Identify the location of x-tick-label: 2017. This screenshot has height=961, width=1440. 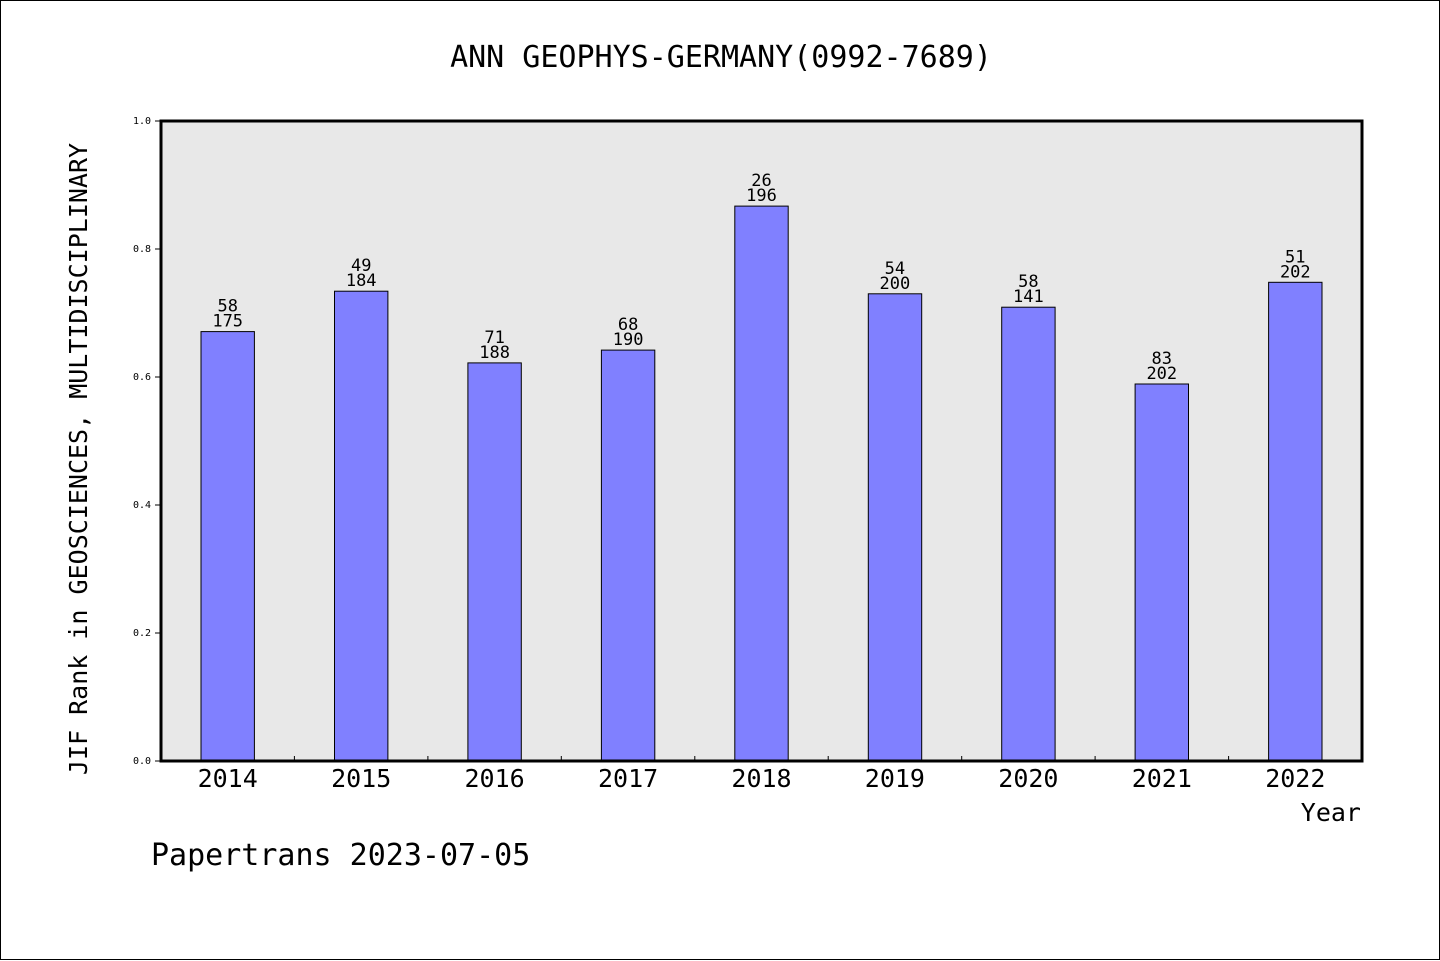
(628, 778).